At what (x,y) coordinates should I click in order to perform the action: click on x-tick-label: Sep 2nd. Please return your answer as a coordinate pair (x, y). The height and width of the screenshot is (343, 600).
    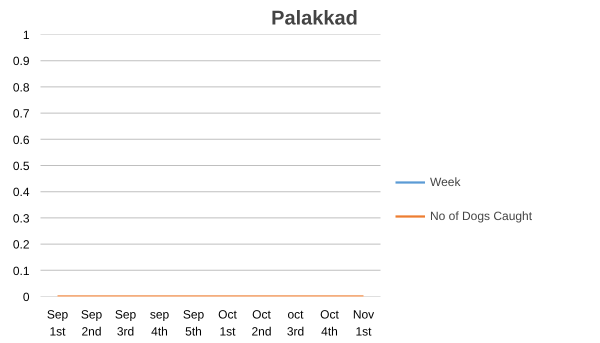
    Looking at the image, I should click on (91, 323).